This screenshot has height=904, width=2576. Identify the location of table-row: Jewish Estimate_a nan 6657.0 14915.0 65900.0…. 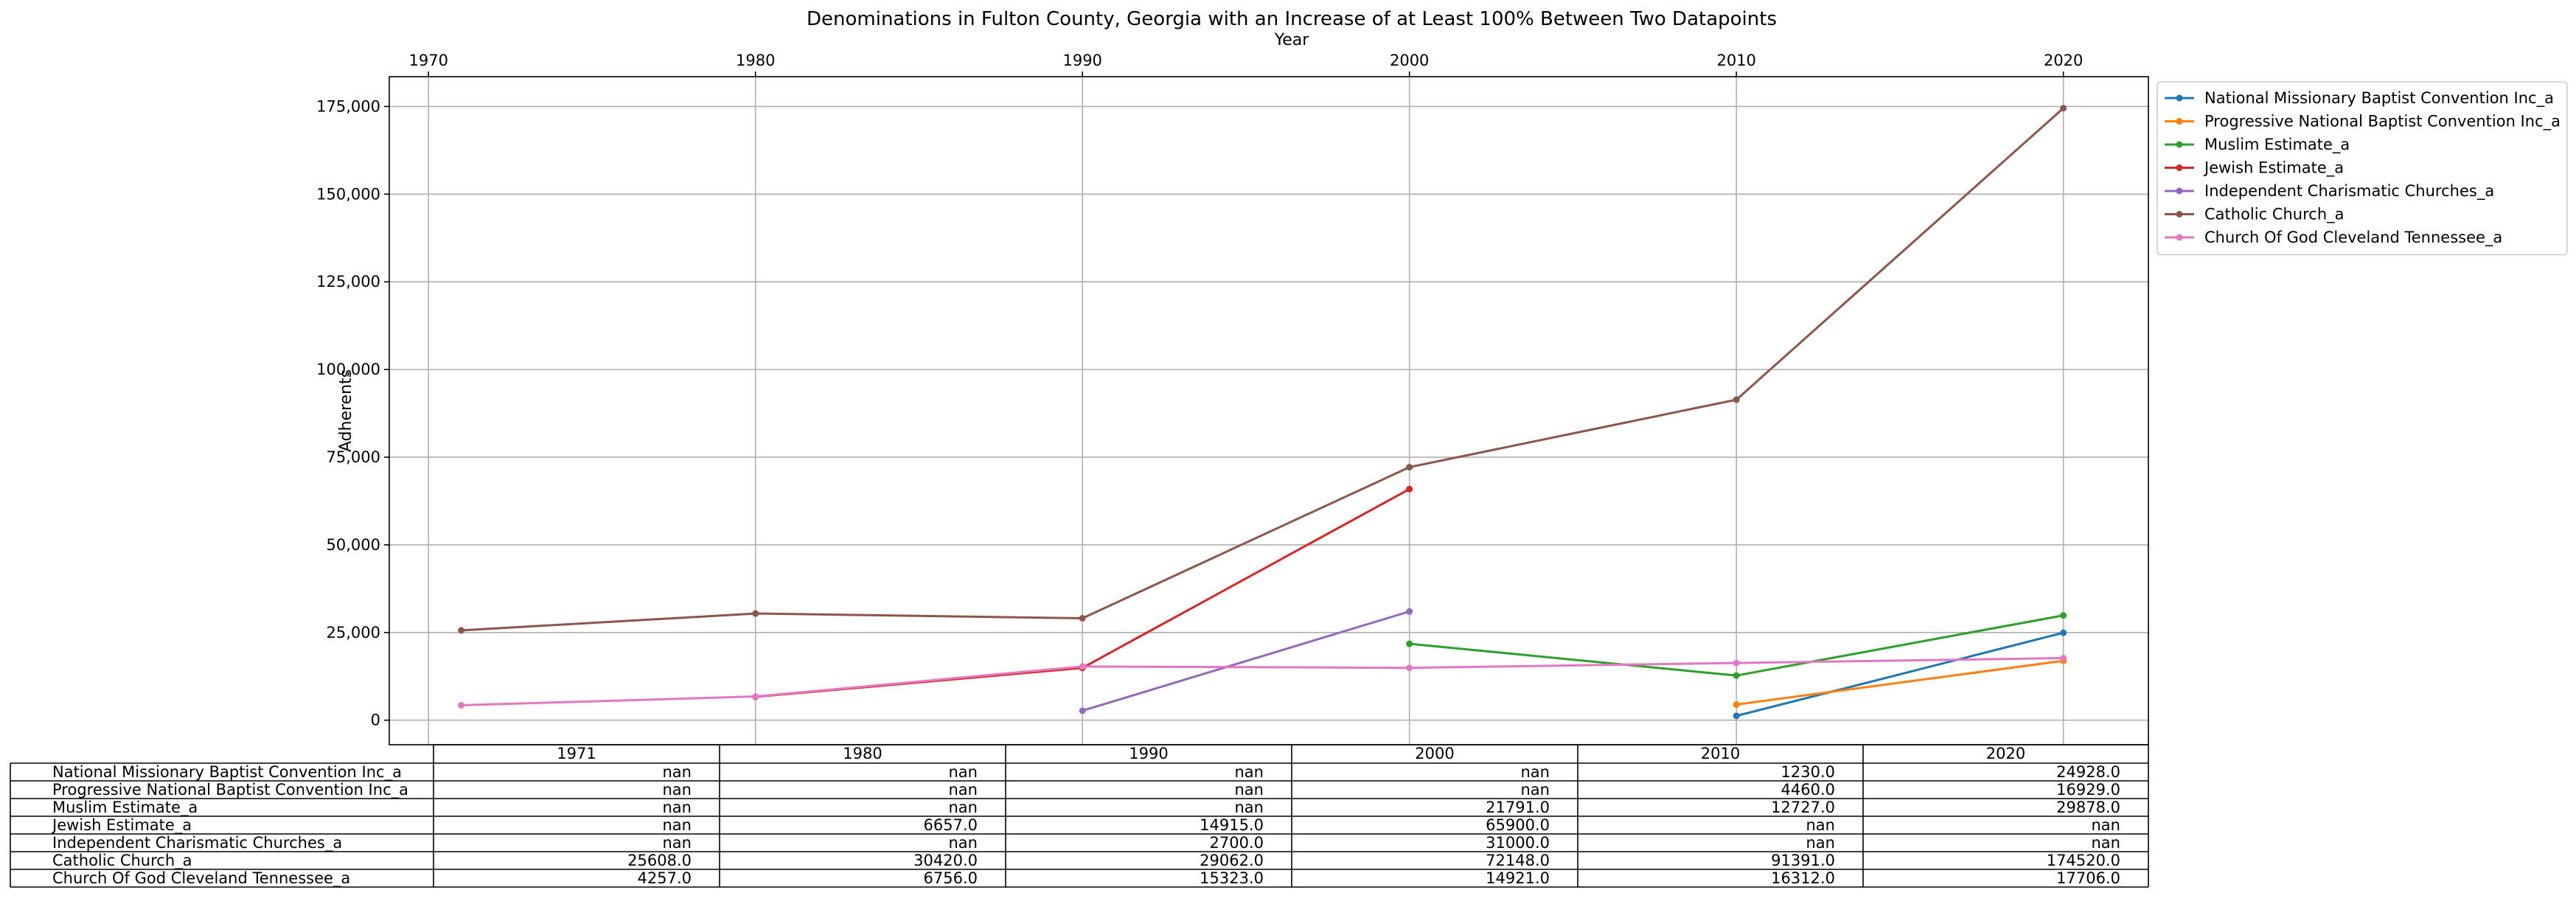
(1085, 825).